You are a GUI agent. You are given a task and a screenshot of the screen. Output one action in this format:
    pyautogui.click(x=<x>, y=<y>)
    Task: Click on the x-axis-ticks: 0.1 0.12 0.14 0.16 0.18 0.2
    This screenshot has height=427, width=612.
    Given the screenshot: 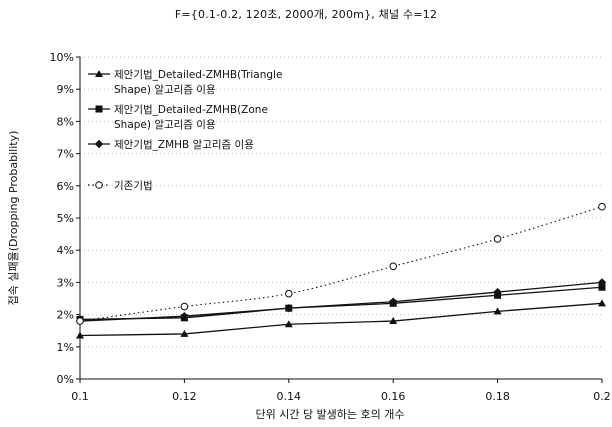 What is the action you would take?
    pyautogui.click(x=341, y=391)
    